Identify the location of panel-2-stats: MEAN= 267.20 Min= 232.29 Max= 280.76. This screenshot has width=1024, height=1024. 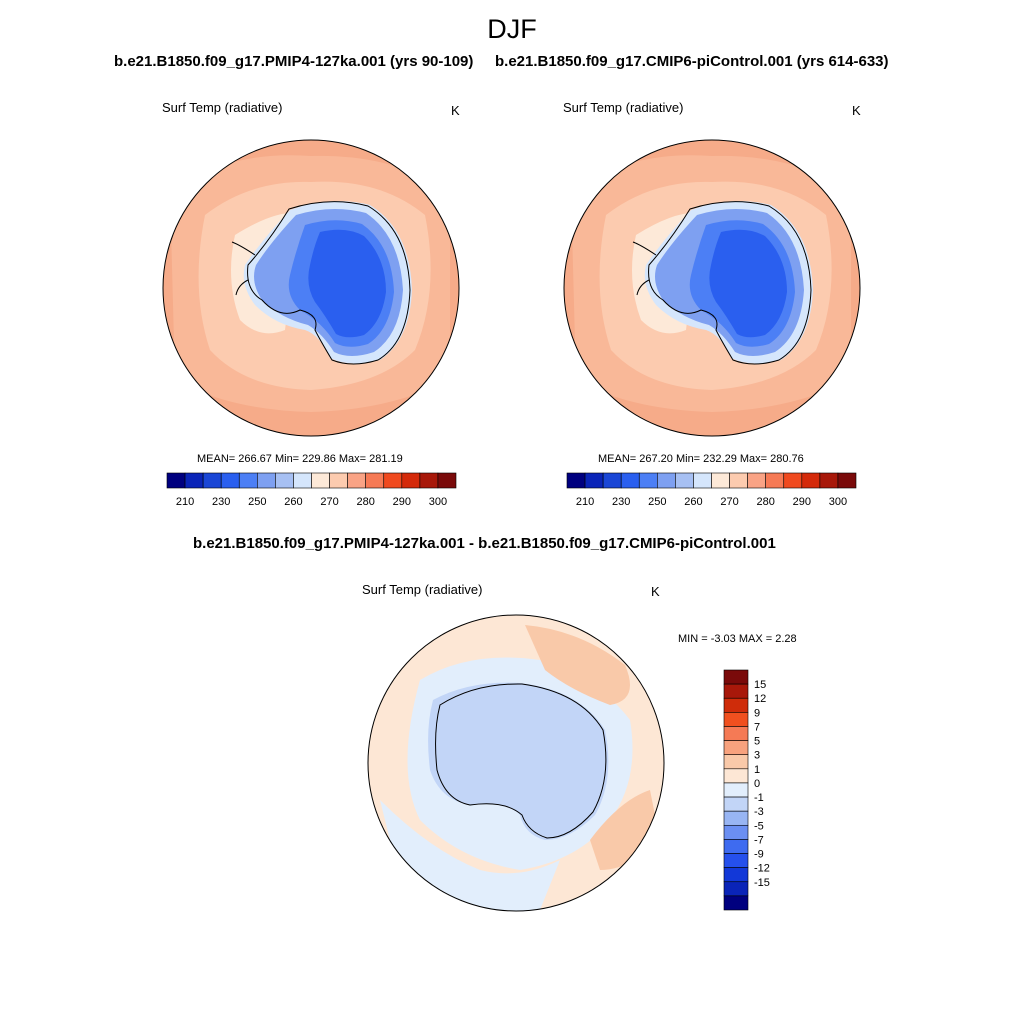
(701, 459).